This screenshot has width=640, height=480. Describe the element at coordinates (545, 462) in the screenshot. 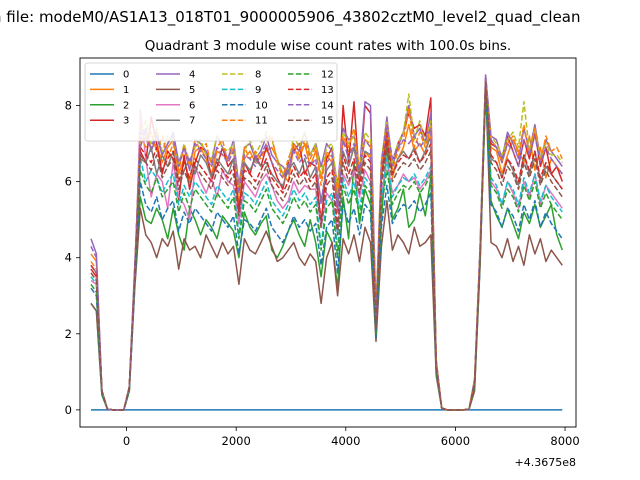

I see `x-offset-label: +4.3675e8` at that location.